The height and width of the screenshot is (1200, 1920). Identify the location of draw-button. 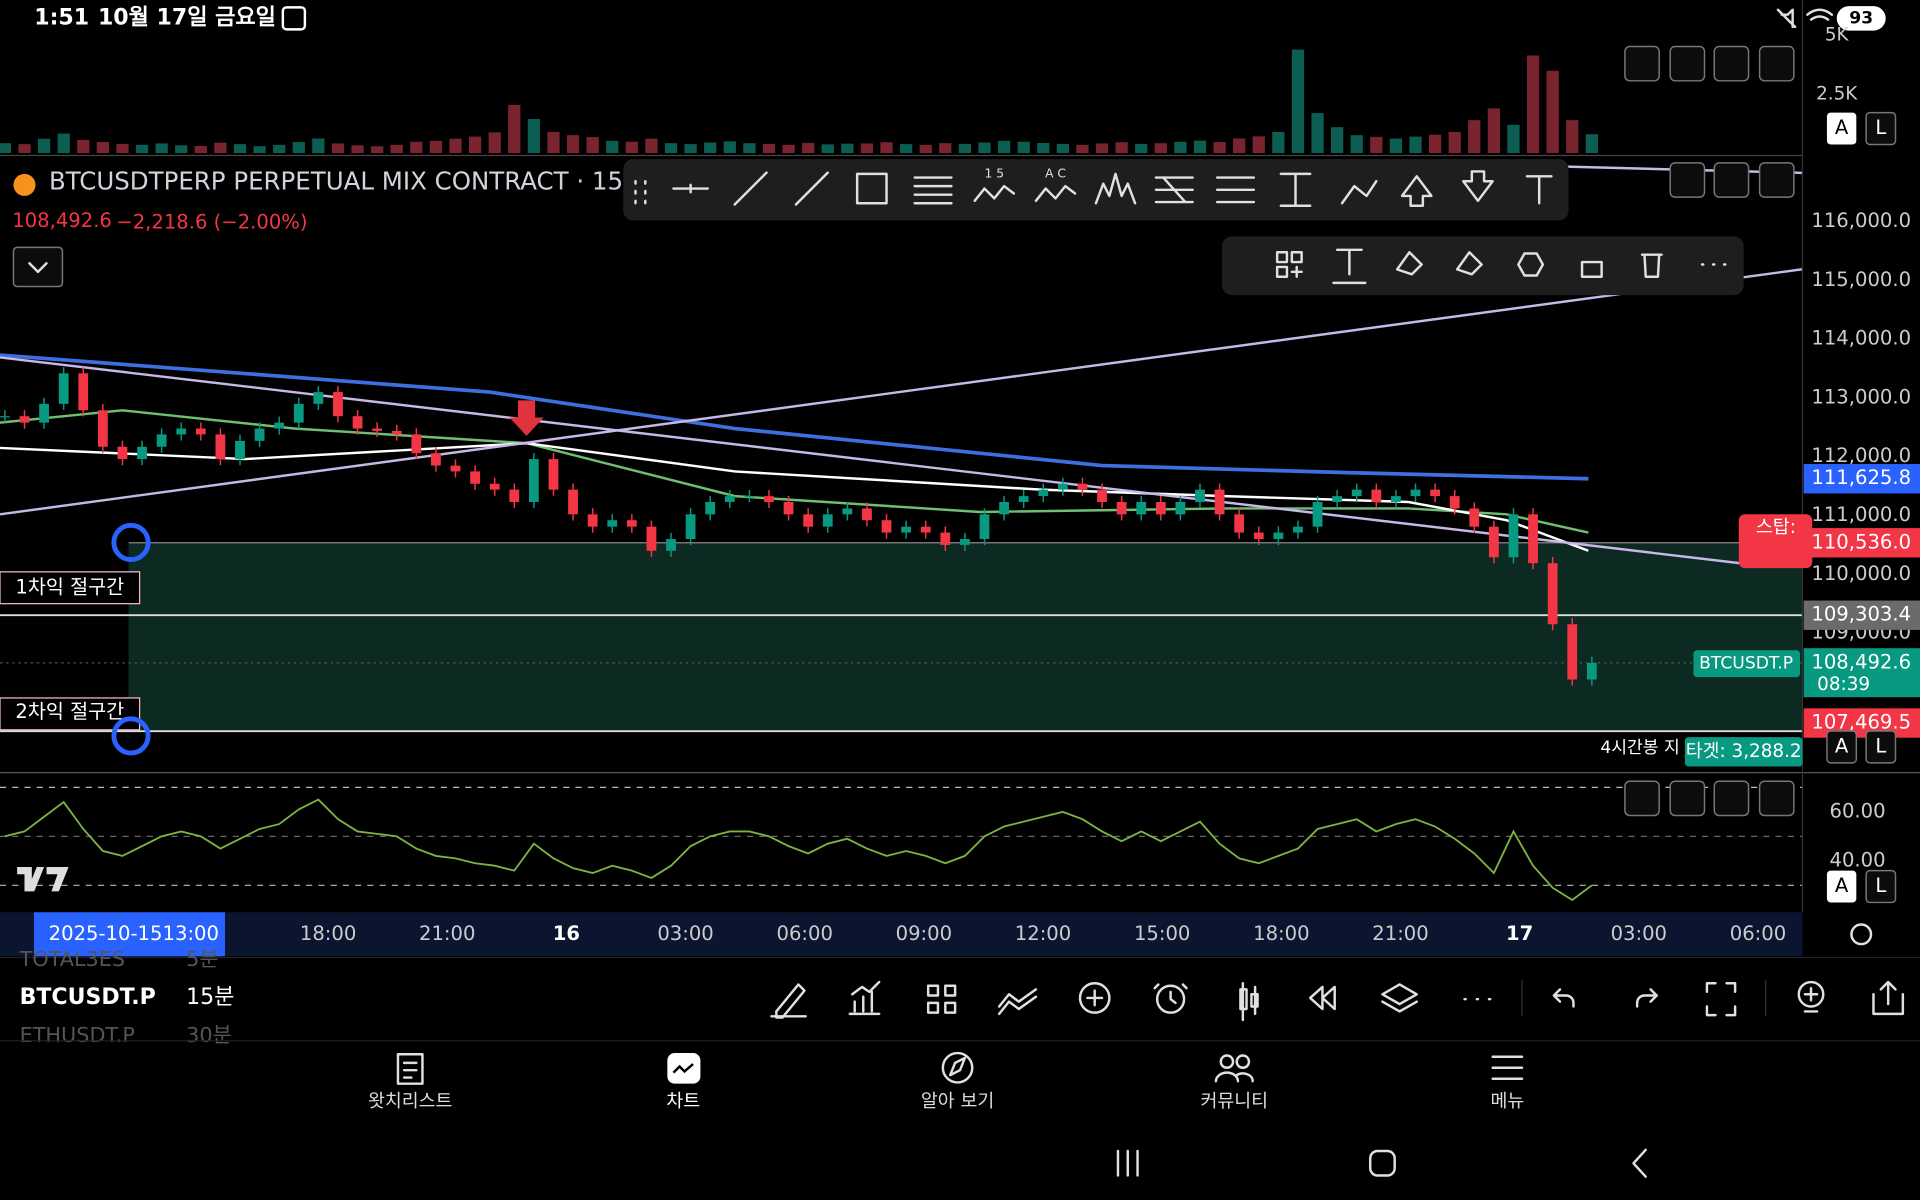
(788, 1001).